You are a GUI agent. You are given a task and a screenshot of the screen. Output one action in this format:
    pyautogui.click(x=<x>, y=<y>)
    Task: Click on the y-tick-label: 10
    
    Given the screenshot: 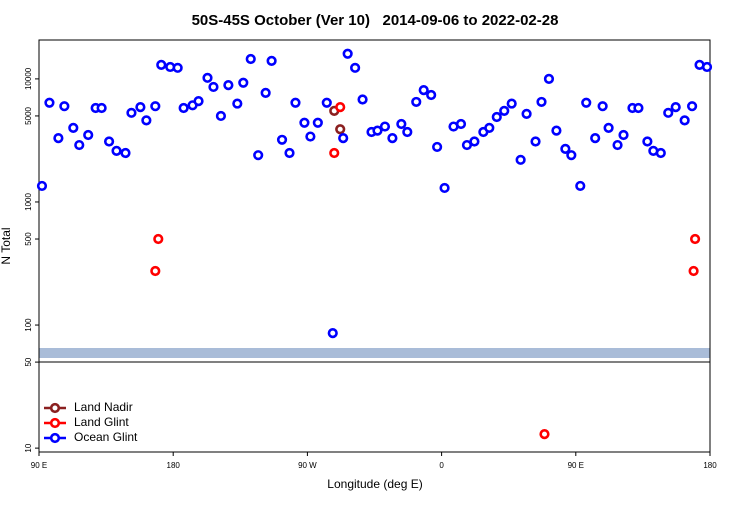 What is the action you would take?
    pyautogui.click(x=28, y=447)
    